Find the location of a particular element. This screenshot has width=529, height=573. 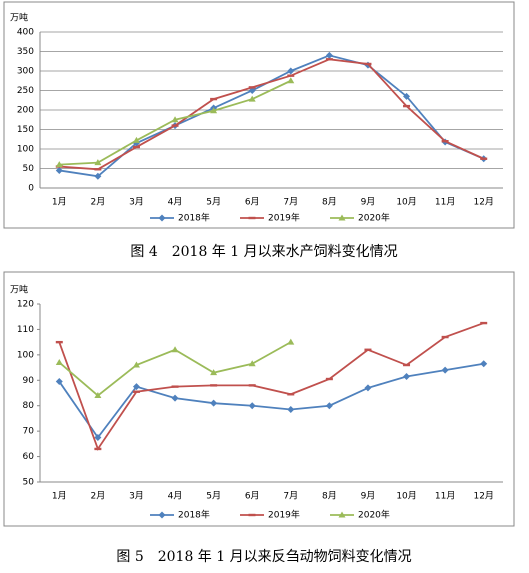

y-tick-label: 110 is located at coordinates (25, 330).